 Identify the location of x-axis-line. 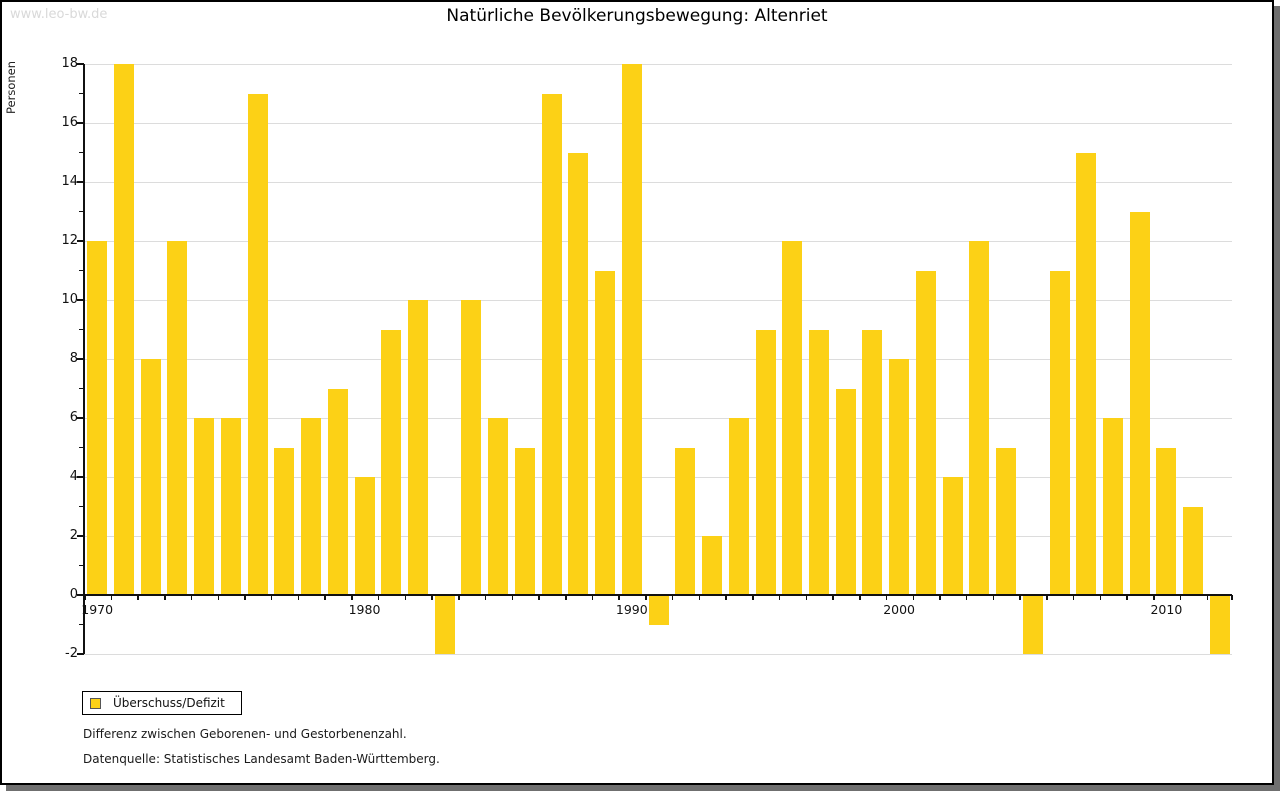
(658, 595).